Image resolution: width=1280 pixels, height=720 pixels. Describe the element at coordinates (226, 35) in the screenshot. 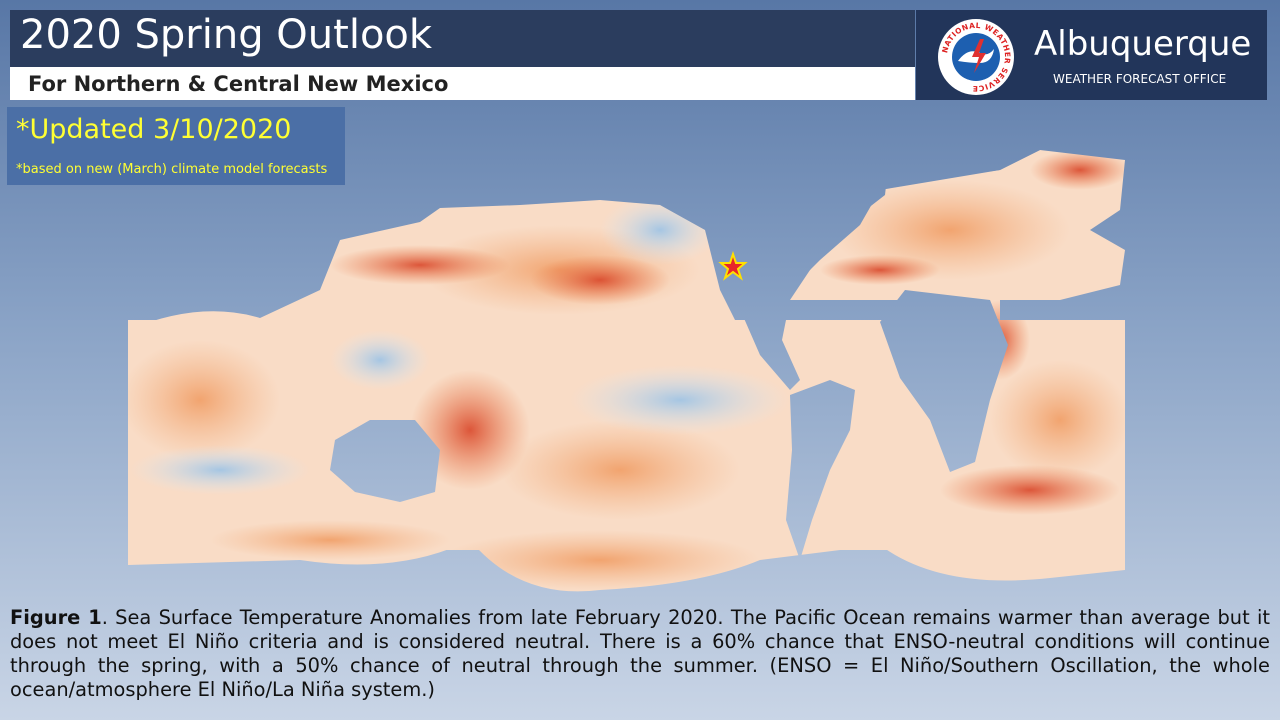

I see `title: 2020 Spring Outlook` at that location.